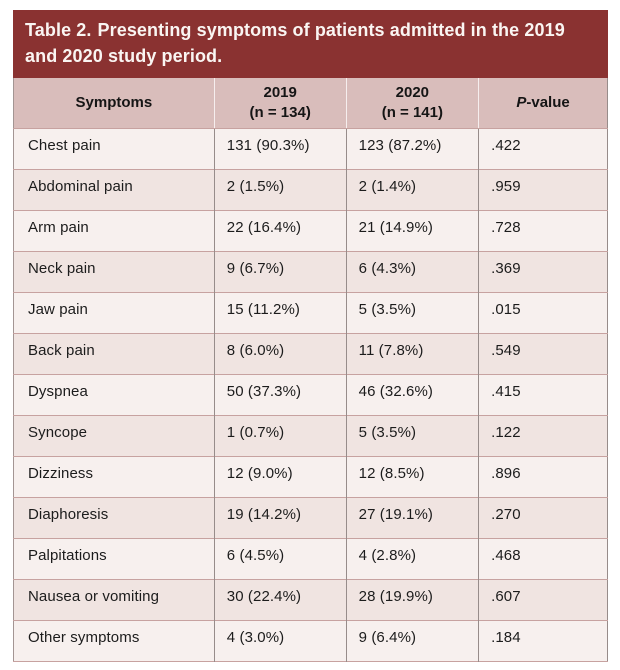 The height and width of the screenshot is (670, 620). What do you see at coordinates (280, 435) in the screenshot?
I see `value-2019-cell: 1 (0.7%)` at bounding box center [280, 435].